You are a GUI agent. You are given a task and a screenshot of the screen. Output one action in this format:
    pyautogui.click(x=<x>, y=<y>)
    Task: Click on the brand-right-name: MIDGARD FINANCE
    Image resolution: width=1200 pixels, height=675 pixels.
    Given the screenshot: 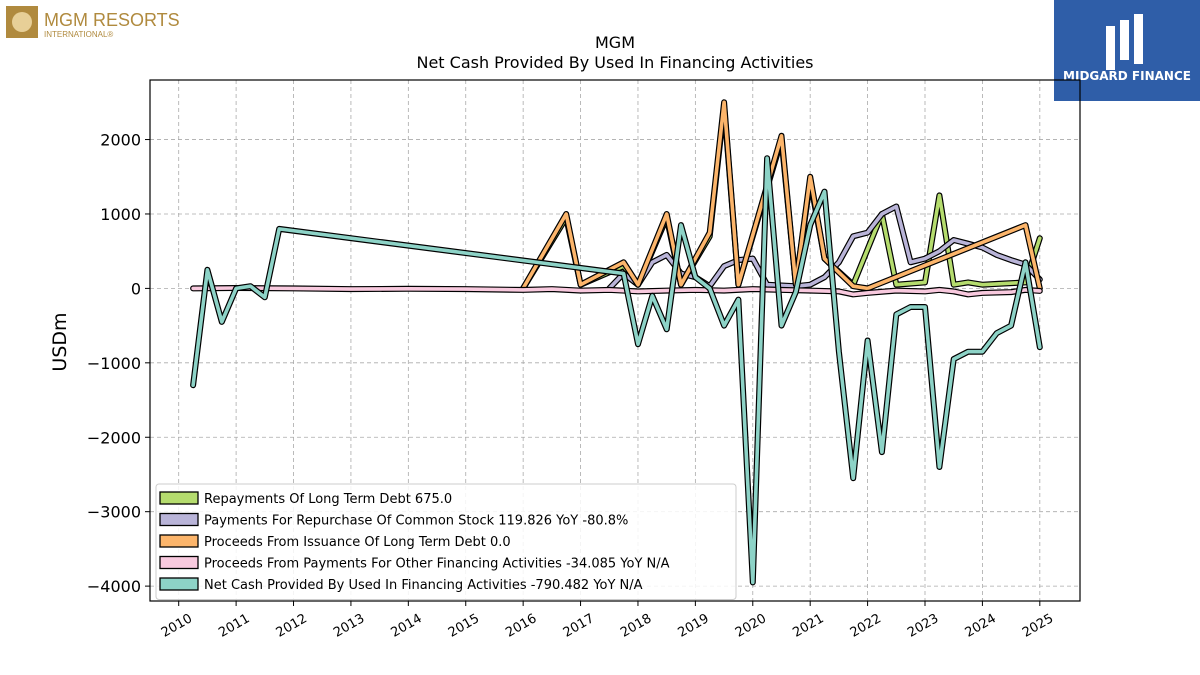 What is the action you would take?
    pyautogui.click(x=1127, y=76)
    